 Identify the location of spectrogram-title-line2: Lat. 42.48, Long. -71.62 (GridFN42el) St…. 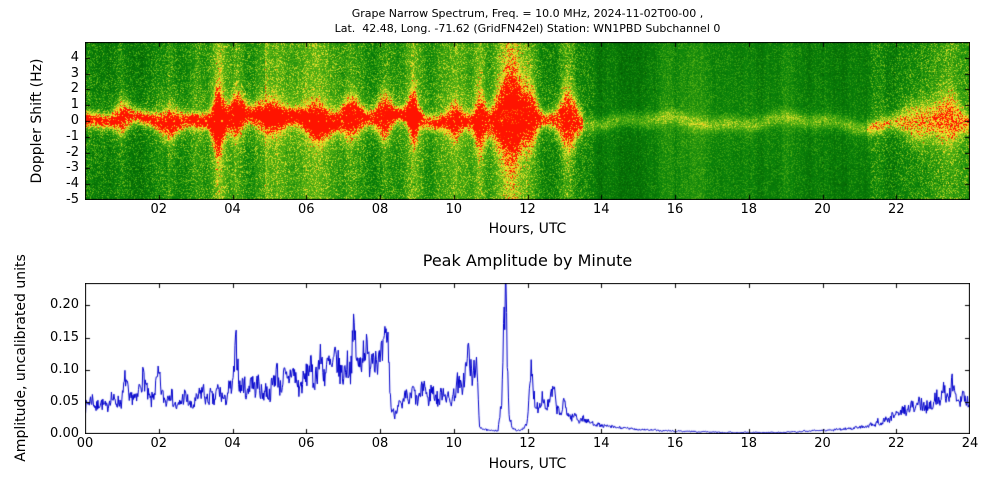
(527, 28).